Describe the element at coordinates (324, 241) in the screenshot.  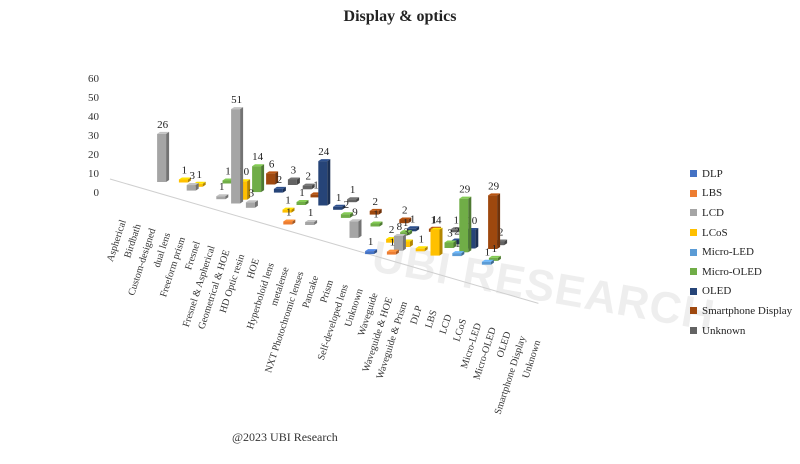
I see `floor-line` at that location.